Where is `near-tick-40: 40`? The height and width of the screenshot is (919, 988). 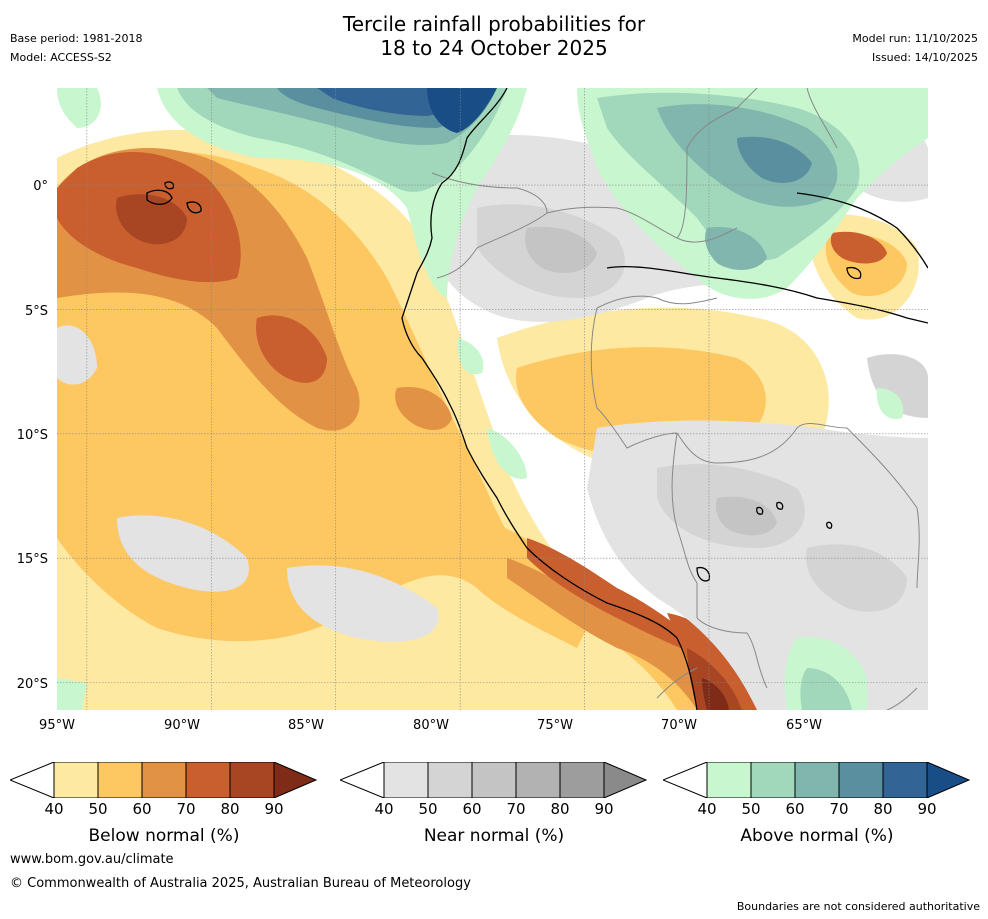
near-tick-40: 40 is located at coordinates (384, 809).